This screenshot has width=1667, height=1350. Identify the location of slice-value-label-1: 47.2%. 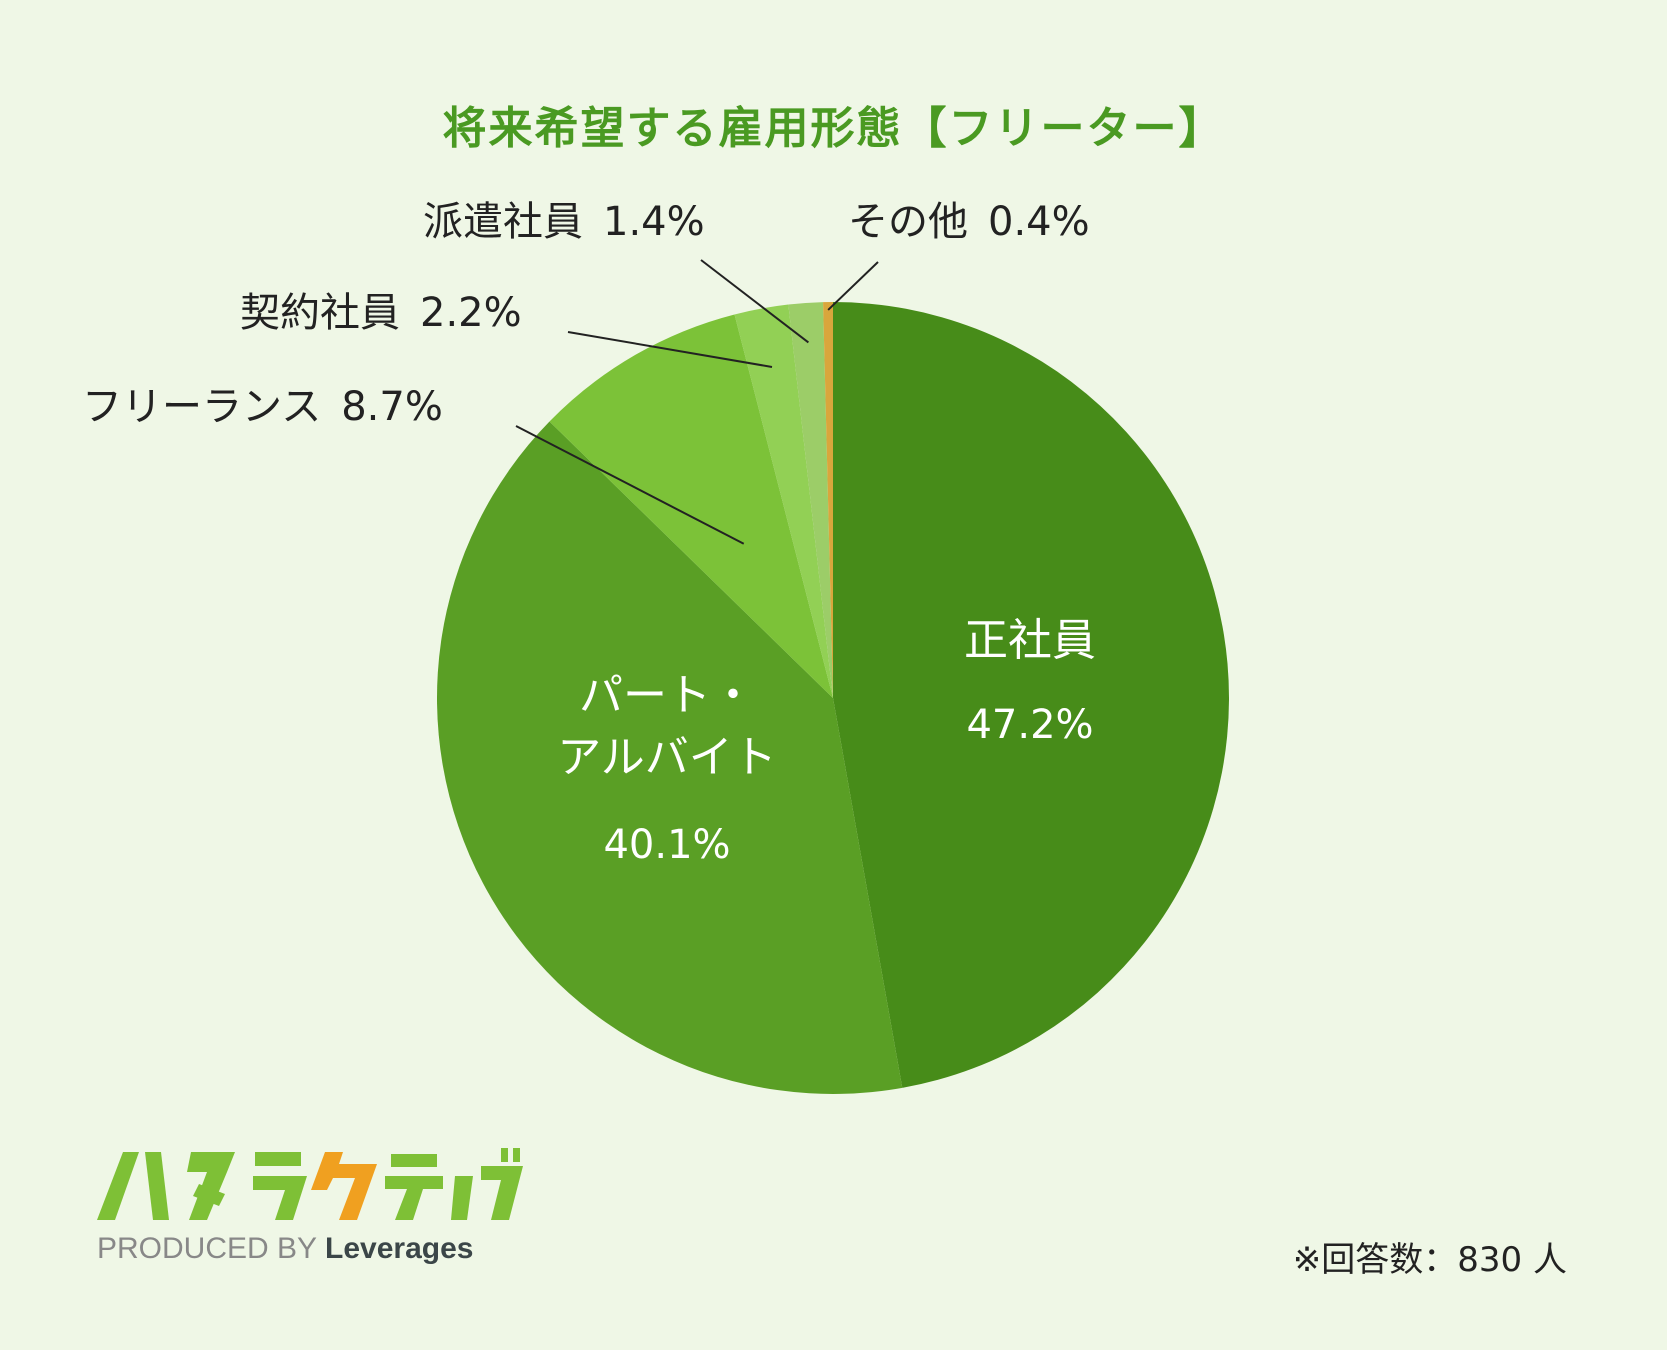
(1029, 725).